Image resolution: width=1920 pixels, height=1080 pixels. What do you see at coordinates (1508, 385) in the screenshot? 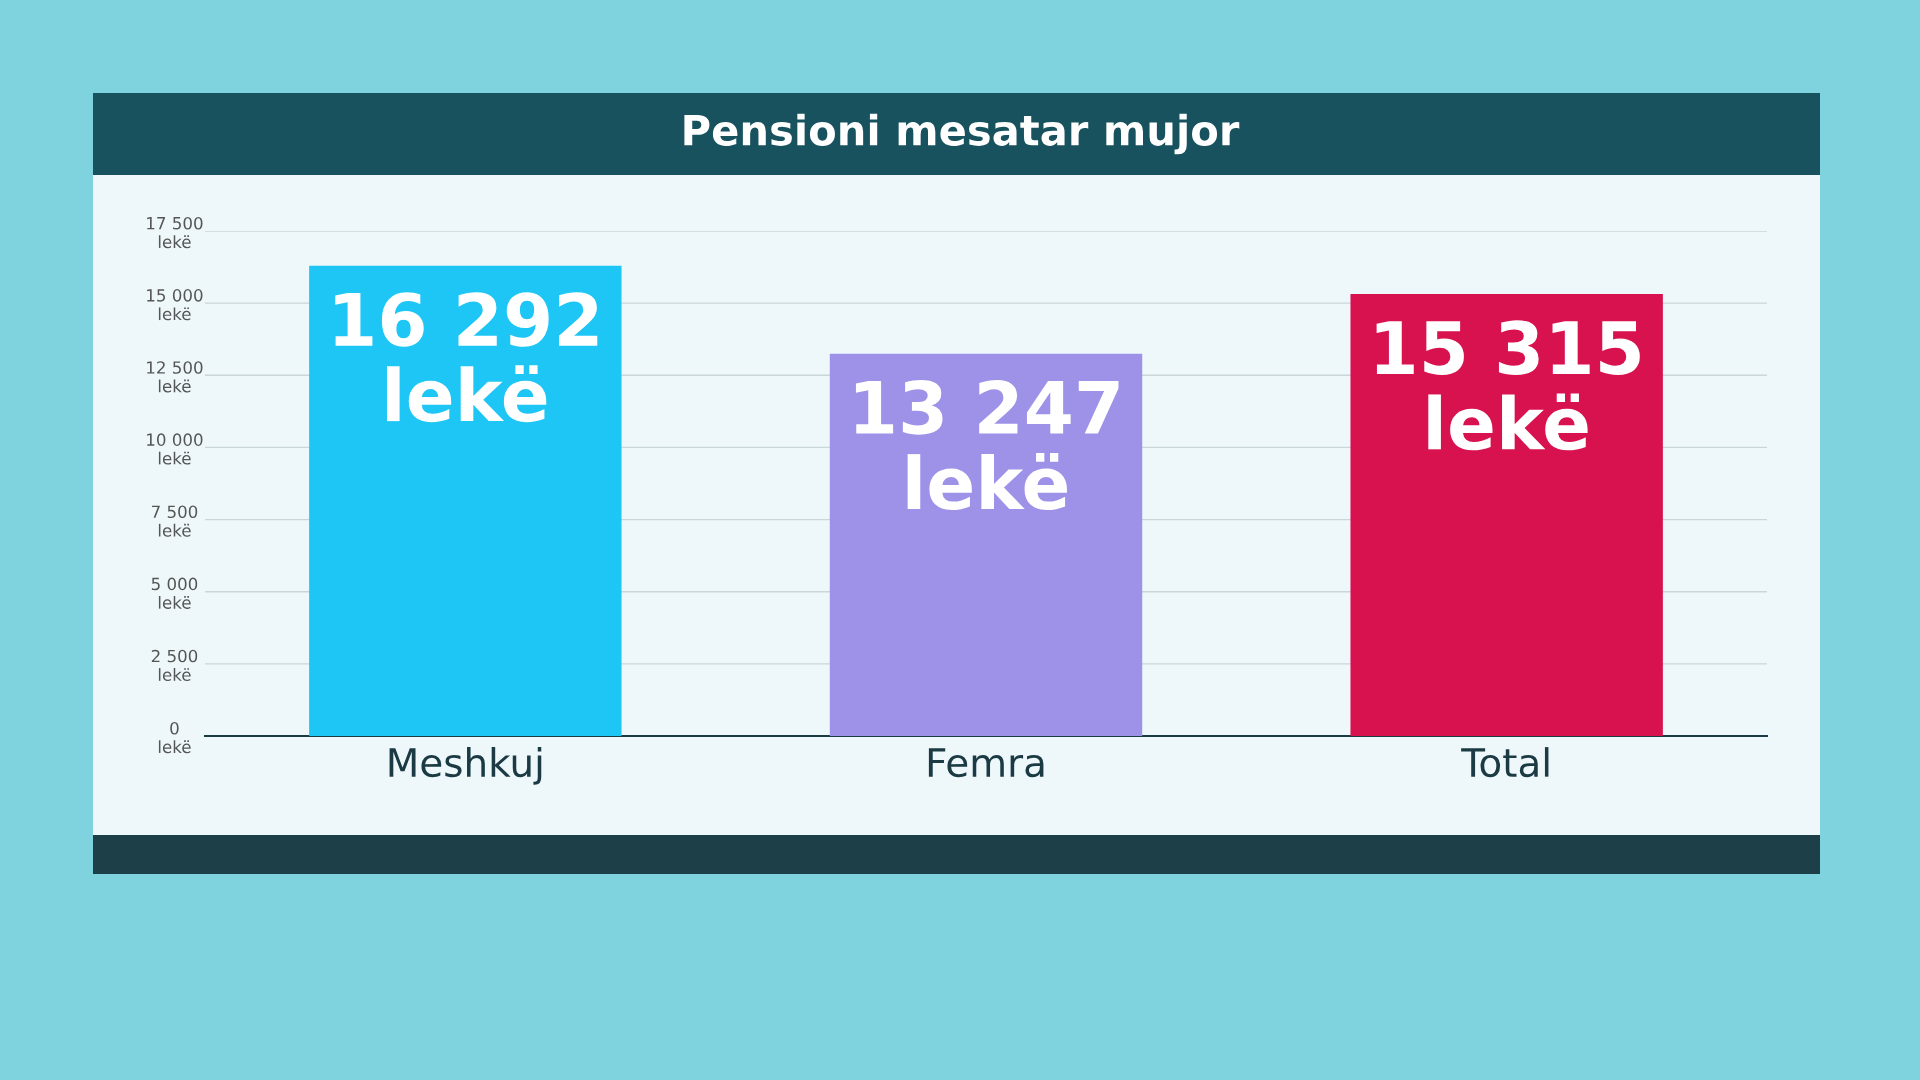
I see `data-label: 15 315 lekë` at bounding box center [1508, 385].